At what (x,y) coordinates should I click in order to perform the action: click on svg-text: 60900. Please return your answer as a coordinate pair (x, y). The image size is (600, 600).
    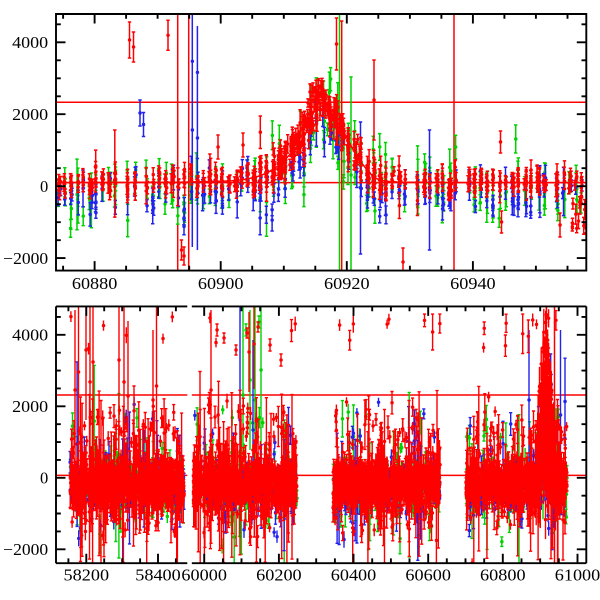
    Looking at the image, I should click on (221, 283).